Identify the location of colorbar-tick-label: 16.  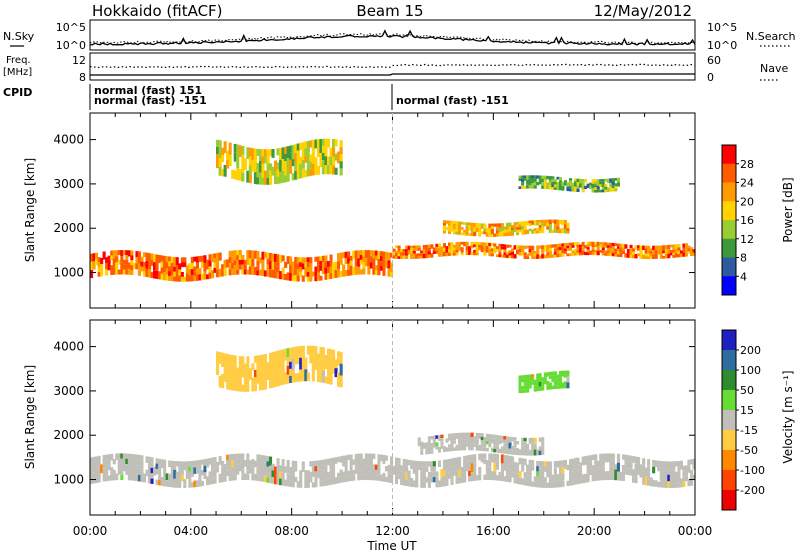
(747, 220).